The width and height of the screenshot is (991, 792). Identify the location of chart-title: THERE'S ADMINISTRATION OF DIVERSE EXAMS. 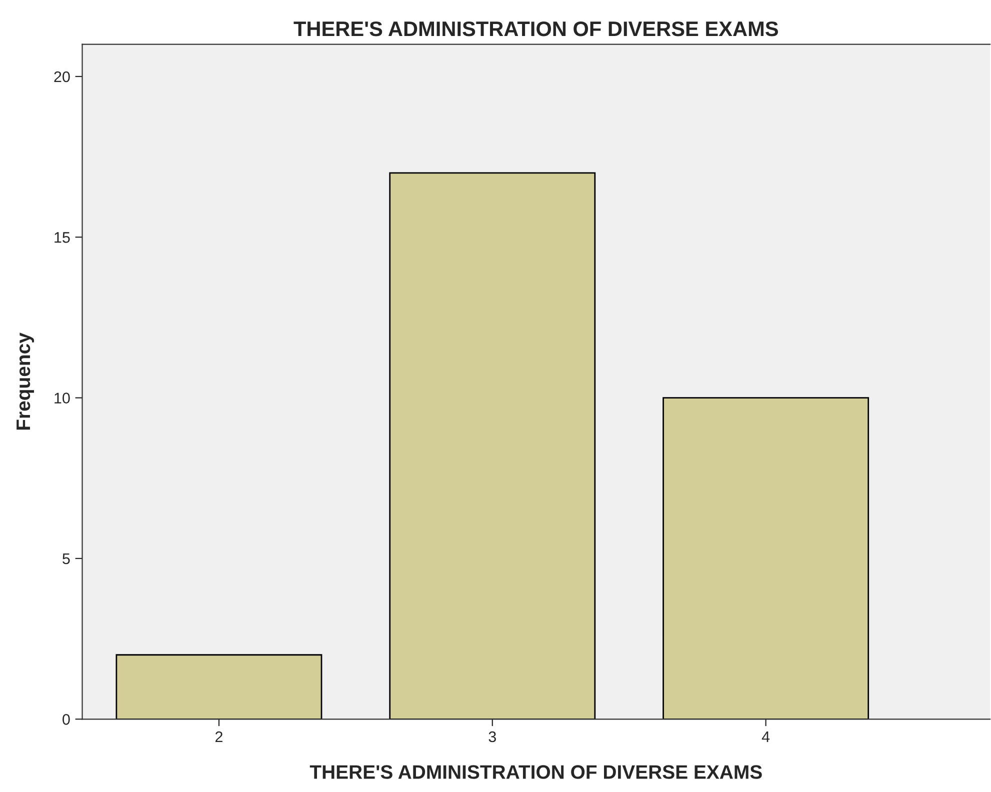
(536, 28).